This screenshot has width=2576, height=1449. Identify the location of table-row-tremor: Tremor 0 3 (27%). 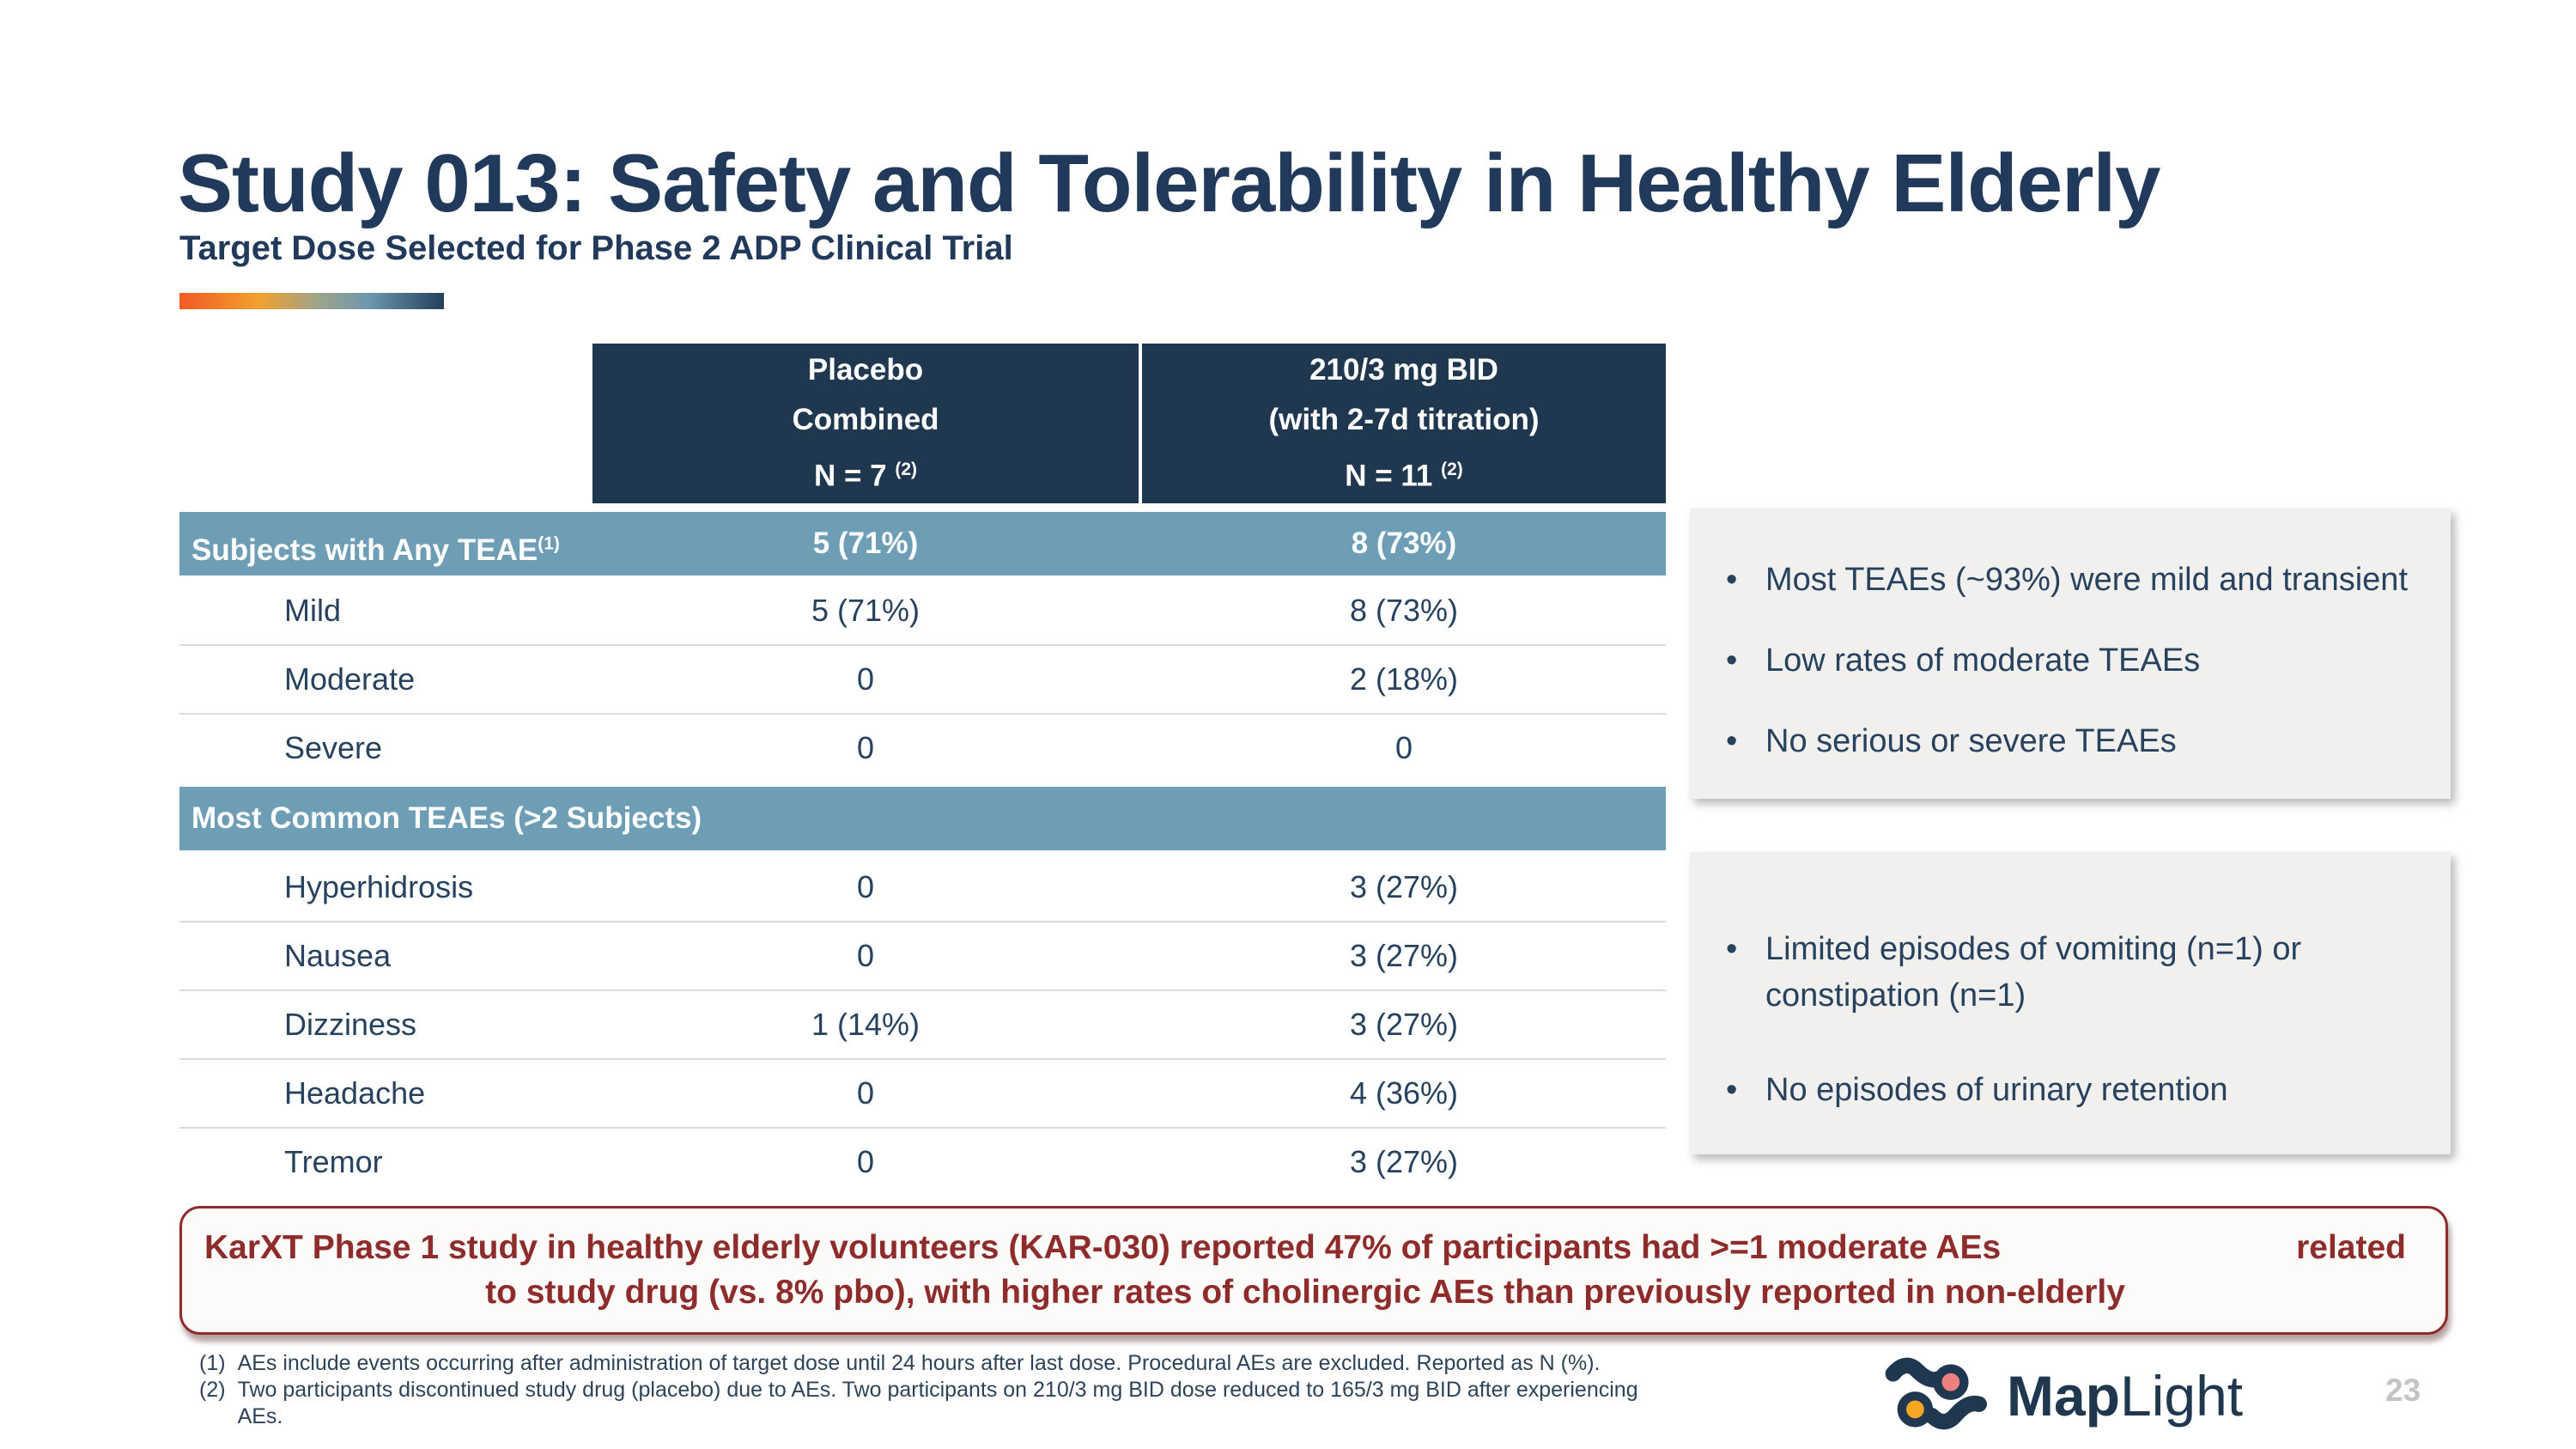
(922, 1163).